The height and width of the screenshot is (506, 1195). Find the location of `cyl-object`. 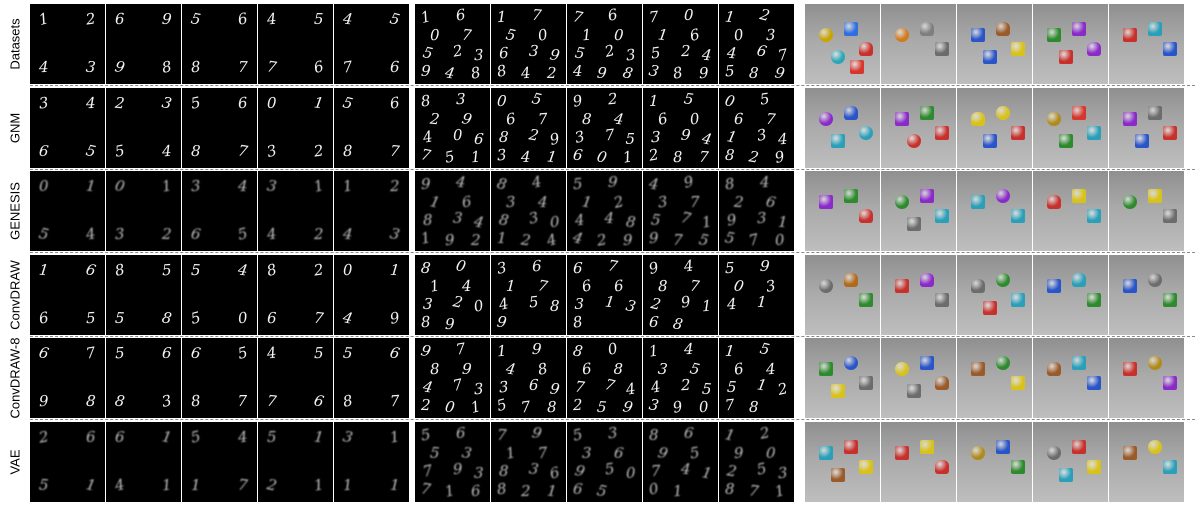

cyl-object is located at coordinates (942, 467).